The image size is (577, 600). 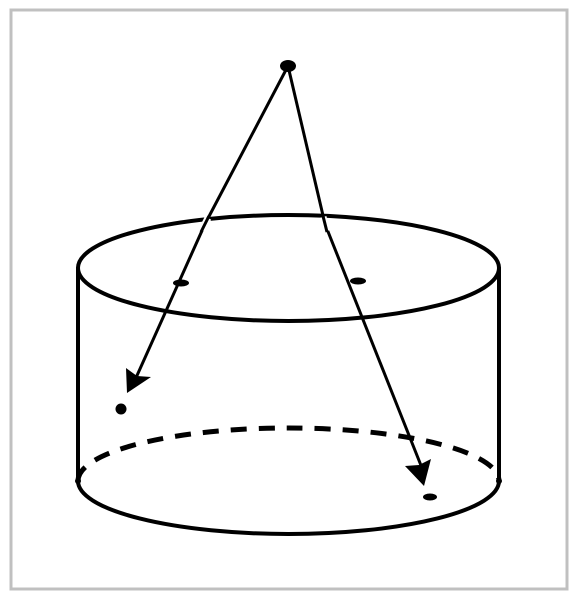 What do you see at coordinates (181, 283) in the screenshot?
I see `left-crossing-point` at bounding box center [181, 283].